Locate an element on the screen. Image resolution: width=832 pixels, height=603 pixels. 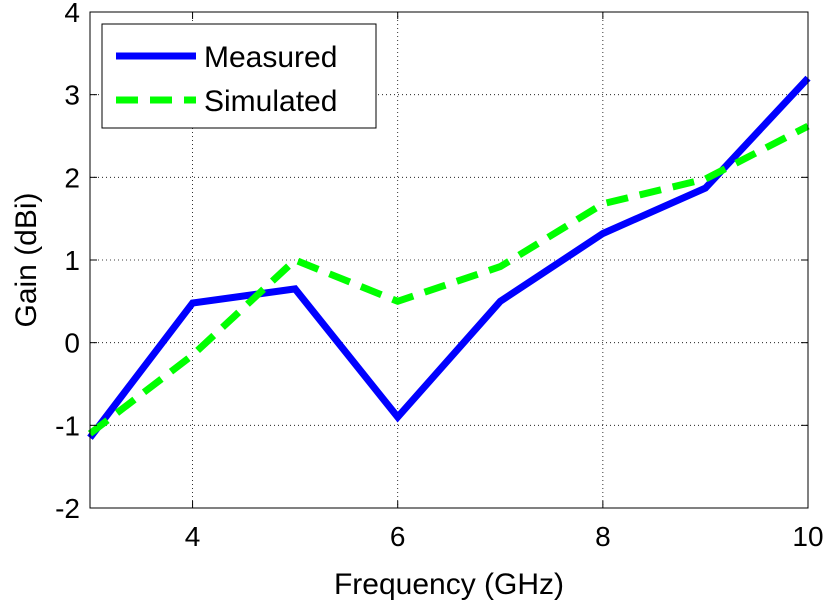
legend-box is located at coordinates (239, 76).